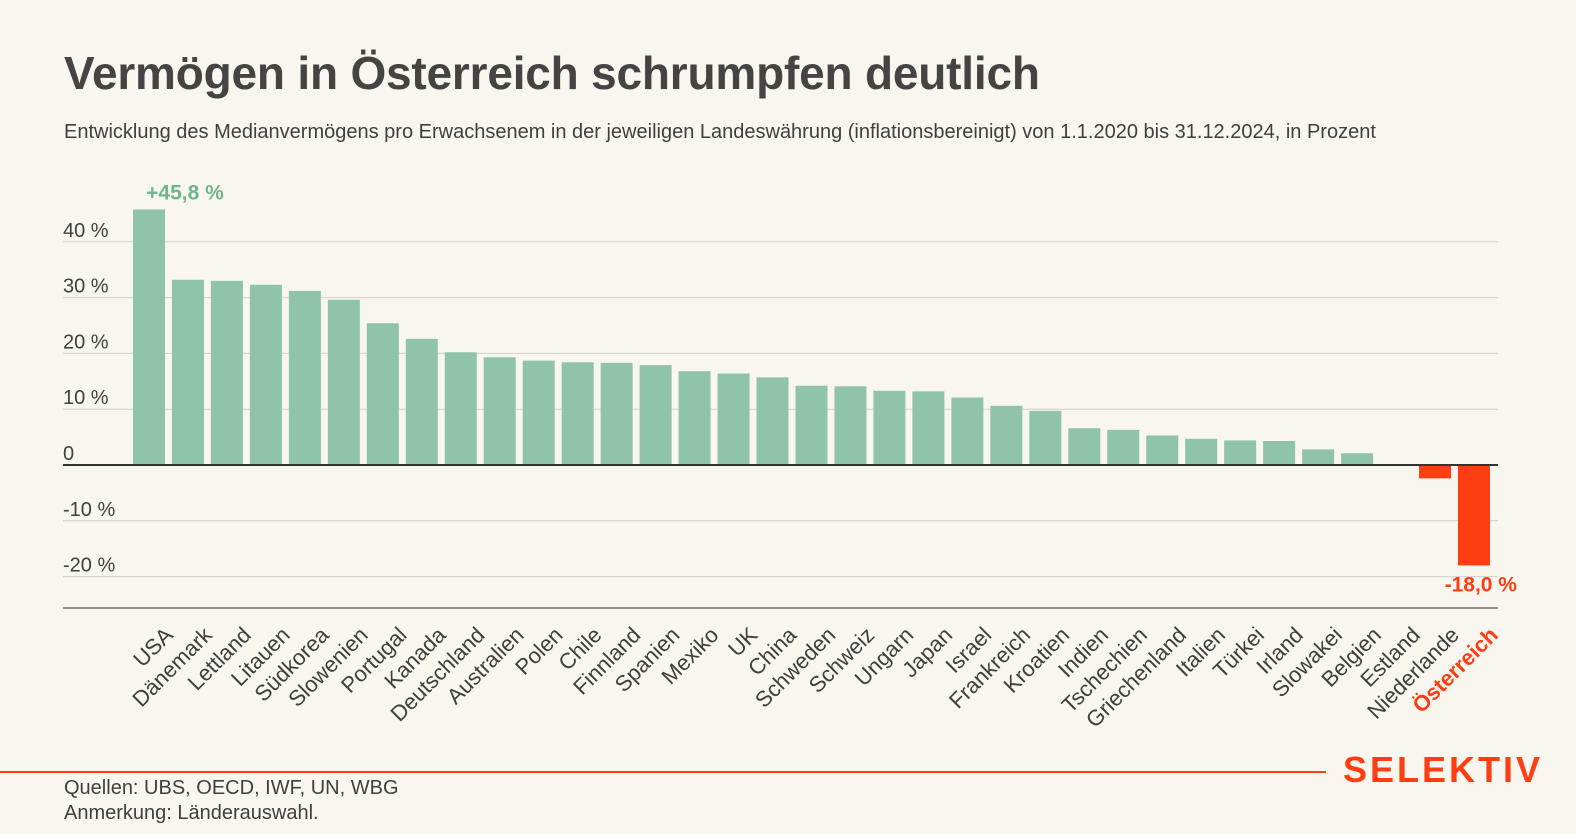 The width and height of the screenshot is (1576, 834). I want to click on footer-divider, so click(663, 772).